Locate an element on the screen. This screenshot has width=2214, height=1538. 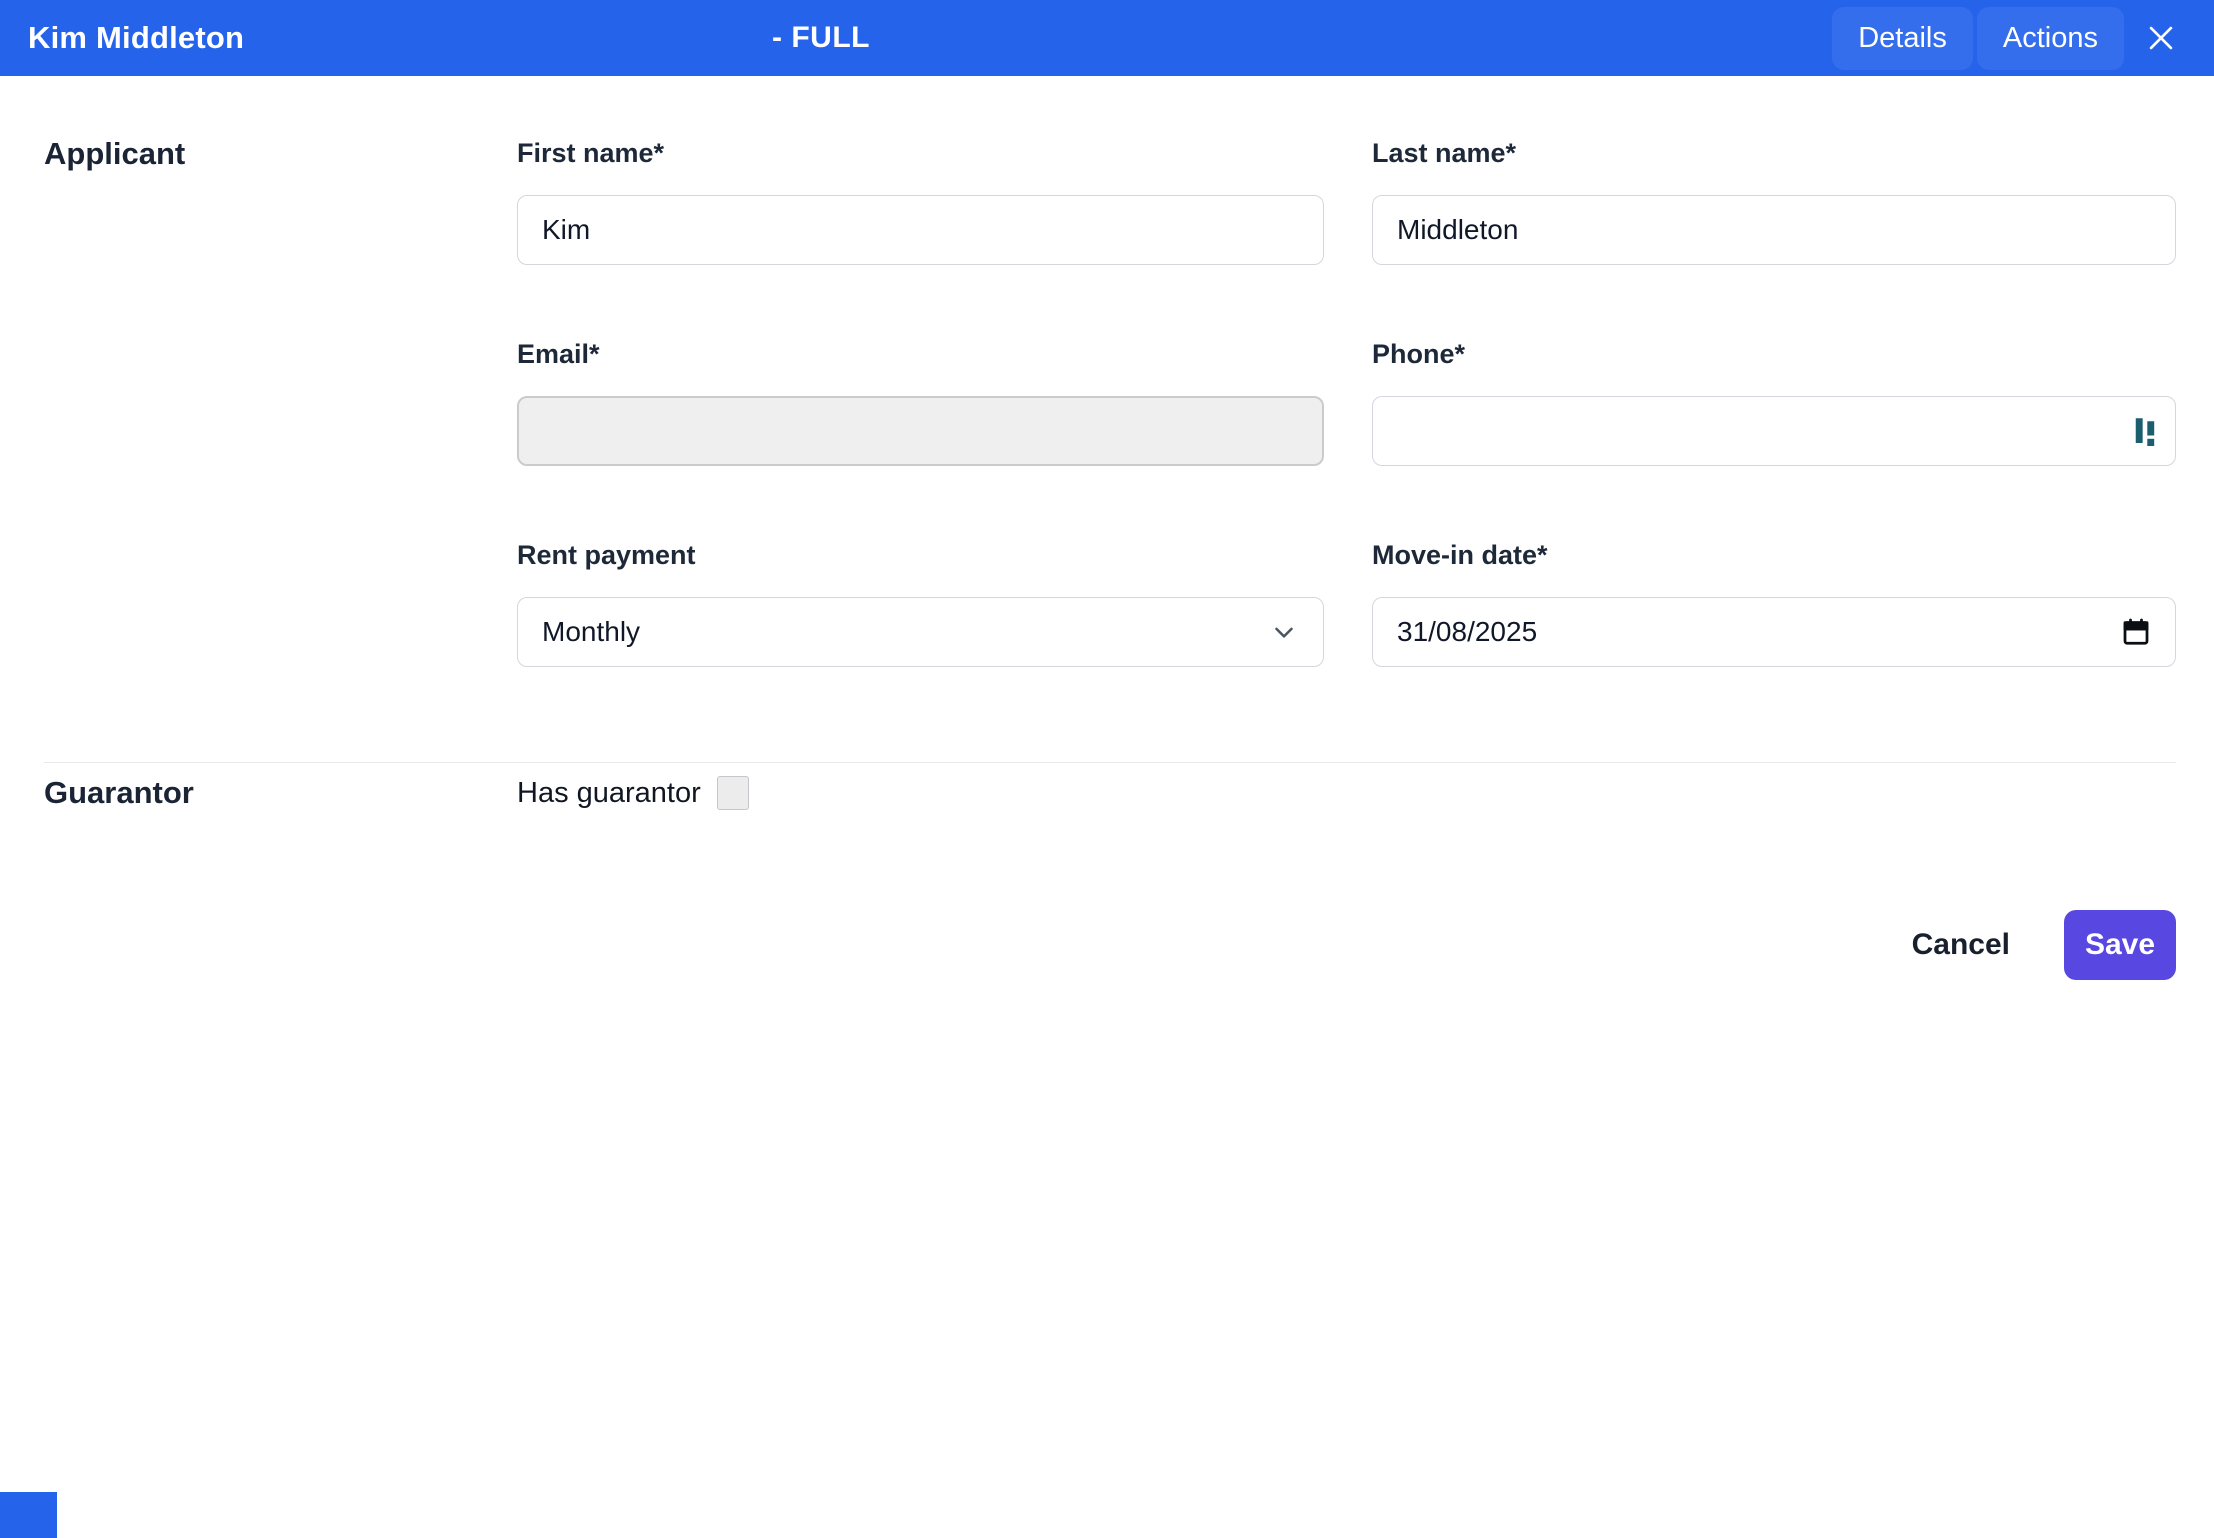
last-name-input is located at coordinates (1774, 230).